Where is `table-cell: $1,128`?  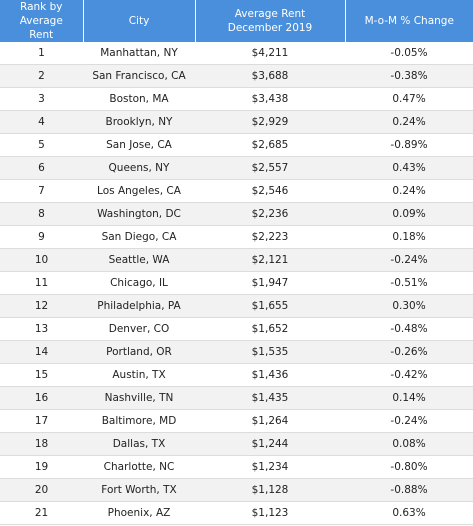 table-cell: $1,128 is located at coordinates (270, 490).